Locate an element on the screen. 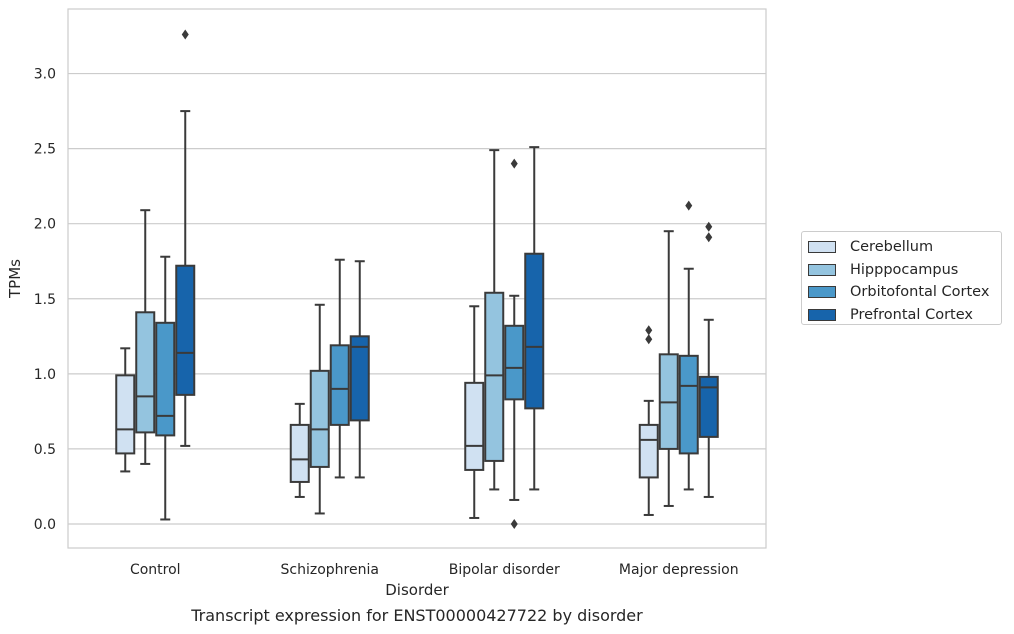 The height and width of the screenshot is (634, 1014). y-tick-label: 2.5 is located at coordinates (45, 150).